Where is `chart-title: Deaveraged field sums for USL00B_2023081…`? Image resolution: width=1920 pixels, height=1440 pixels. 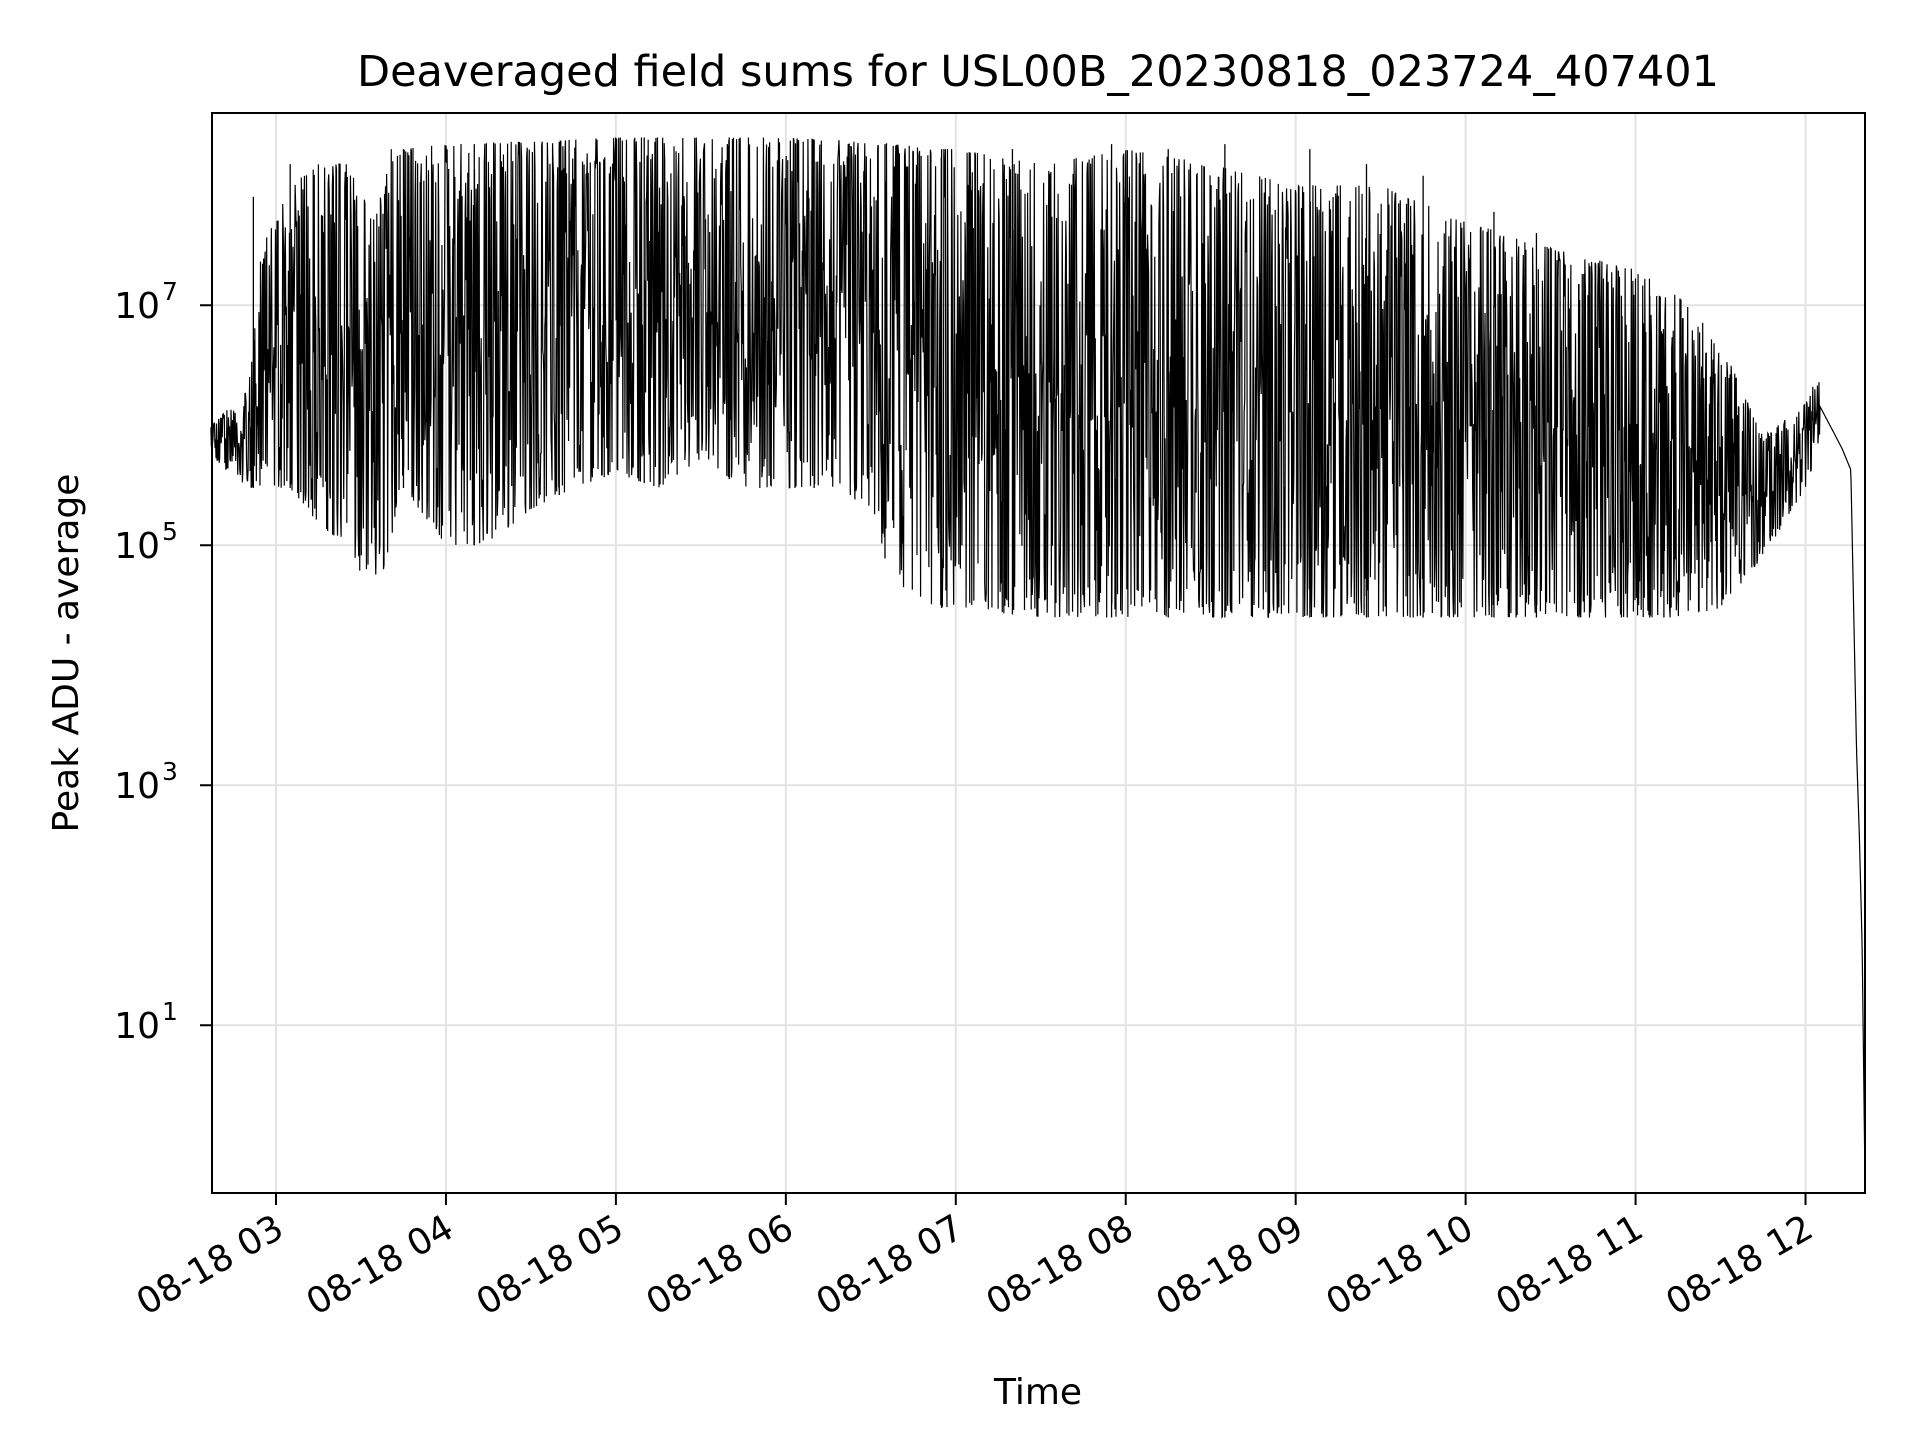 chart-title: Deaveraged field sums for USL00B_2023081… is located at coordinates (1038, 72).